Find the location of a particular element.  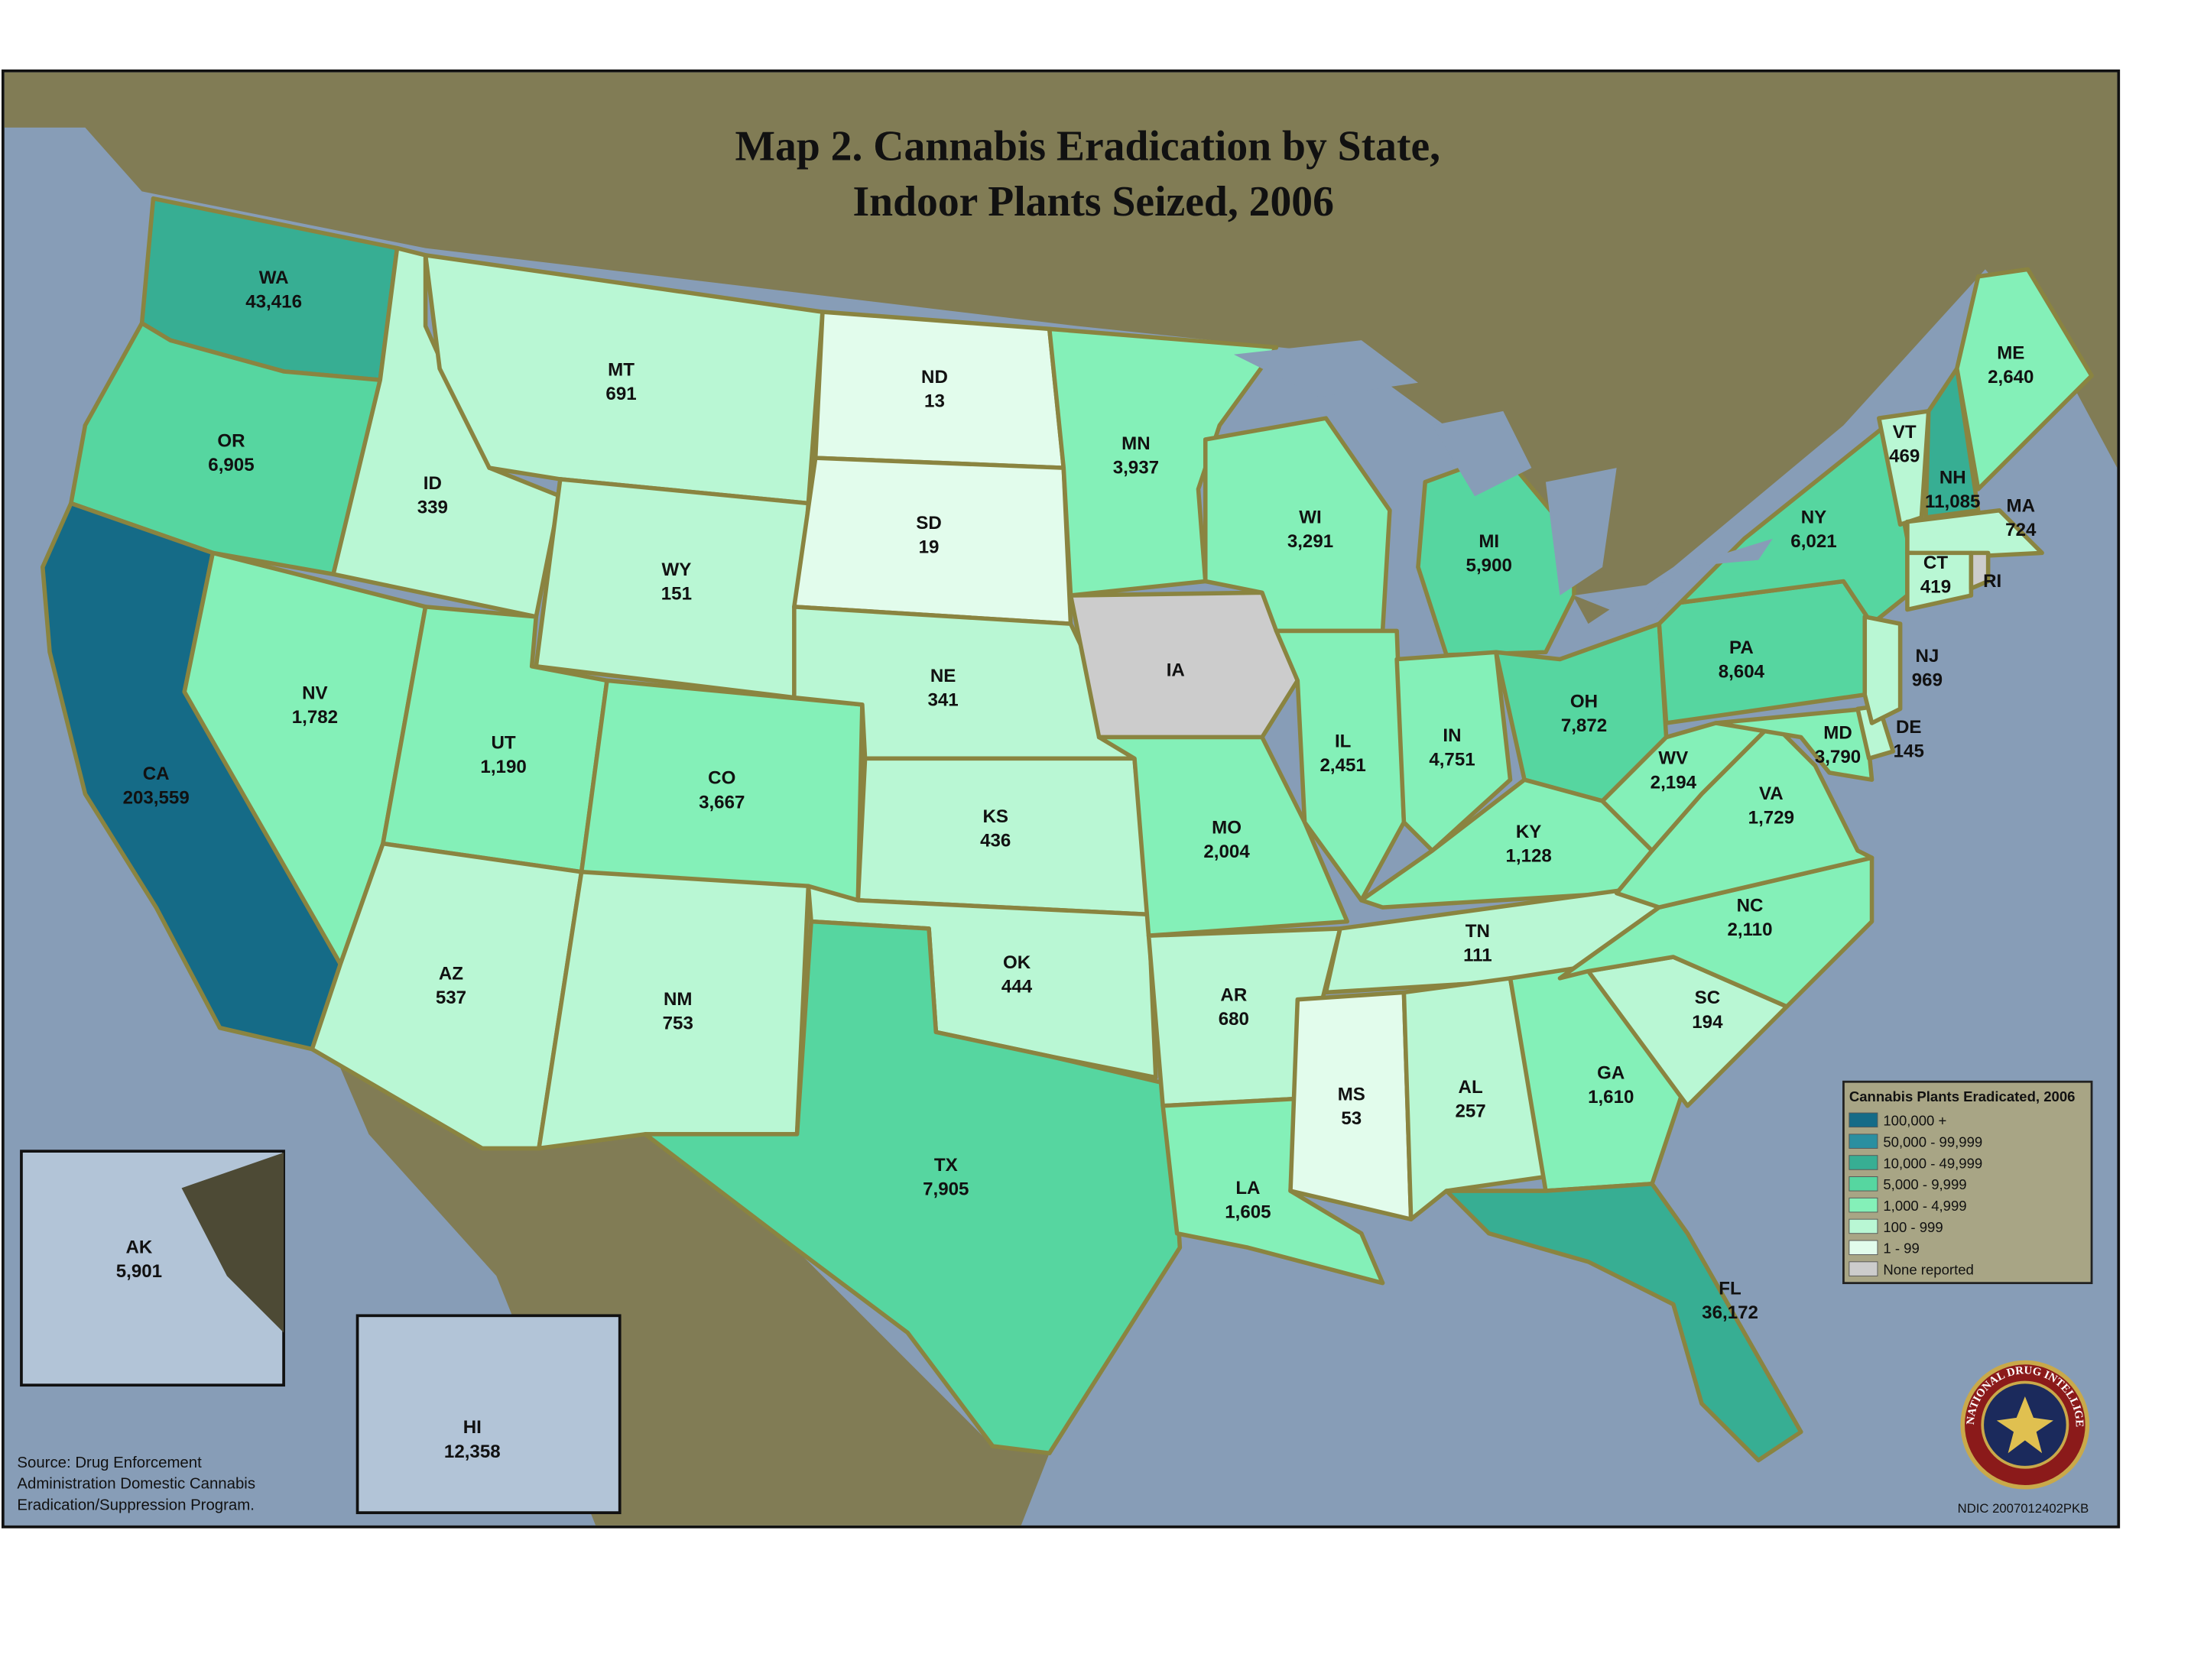

state-value: 469 is located at coordinates (1904, 457).